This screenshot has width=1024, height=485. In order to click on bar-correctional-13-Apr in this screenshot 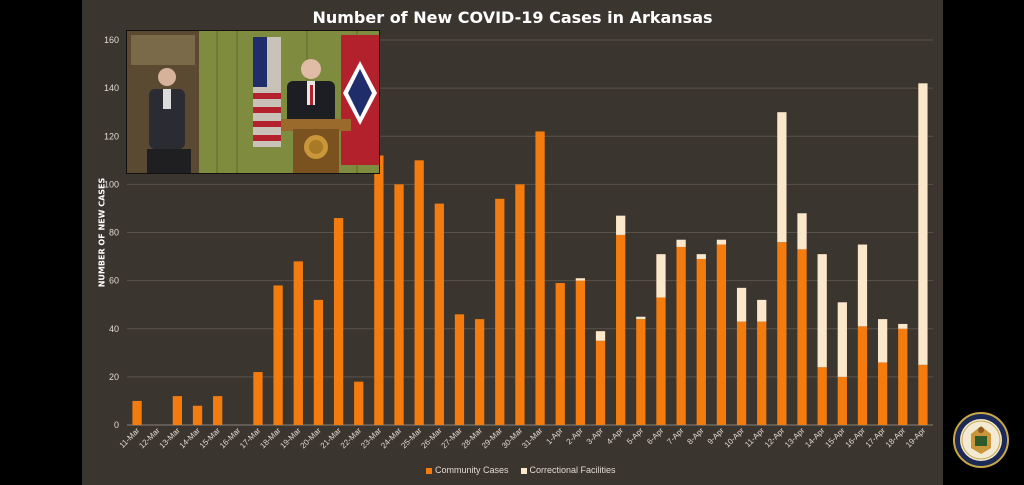, I will do `click(802, 231)`.